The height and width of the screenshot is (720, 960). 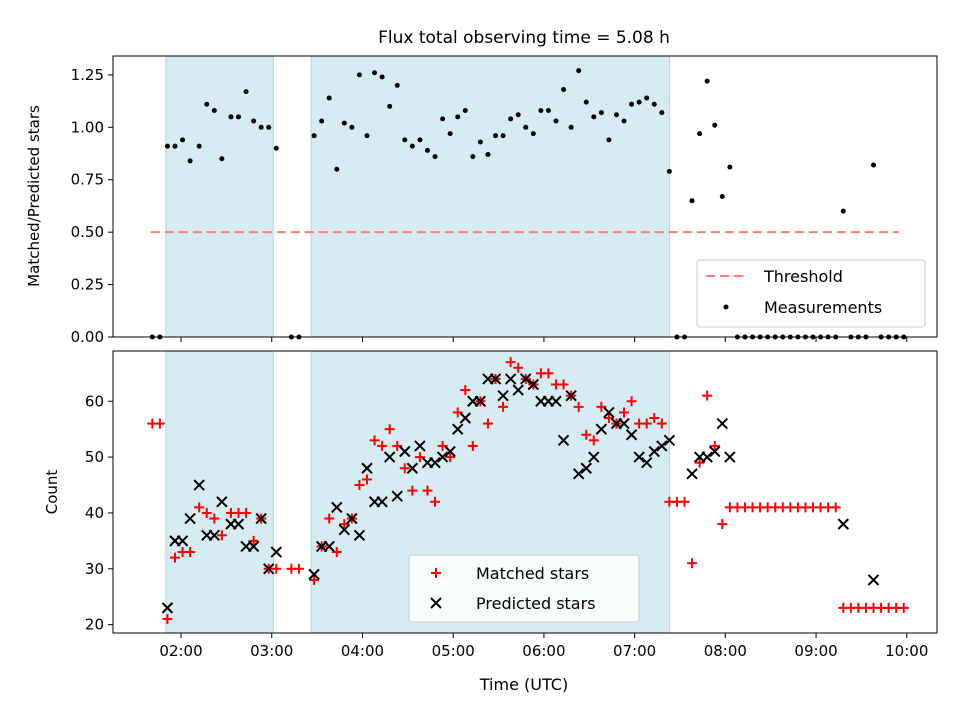 What do you see at coordinates (726, 307) in the screenshot?
I see `legend-measurement-swatch` at bounding box center [726, 307].